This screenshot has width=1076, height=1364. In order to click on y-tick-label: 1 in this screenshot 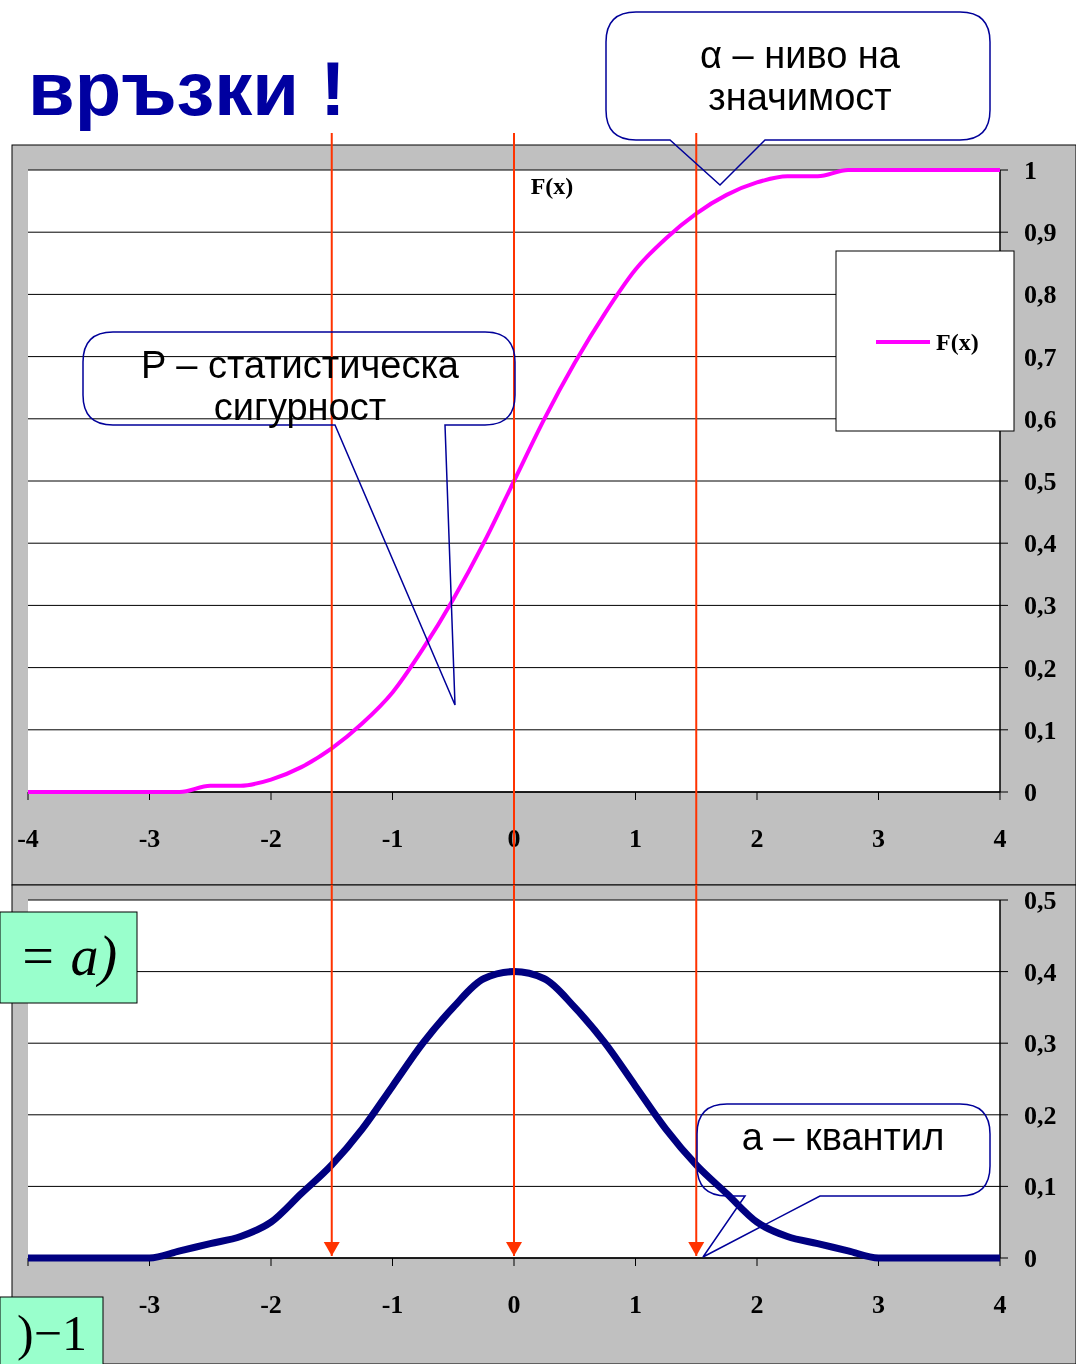, I will do `click(1030, 170)`.